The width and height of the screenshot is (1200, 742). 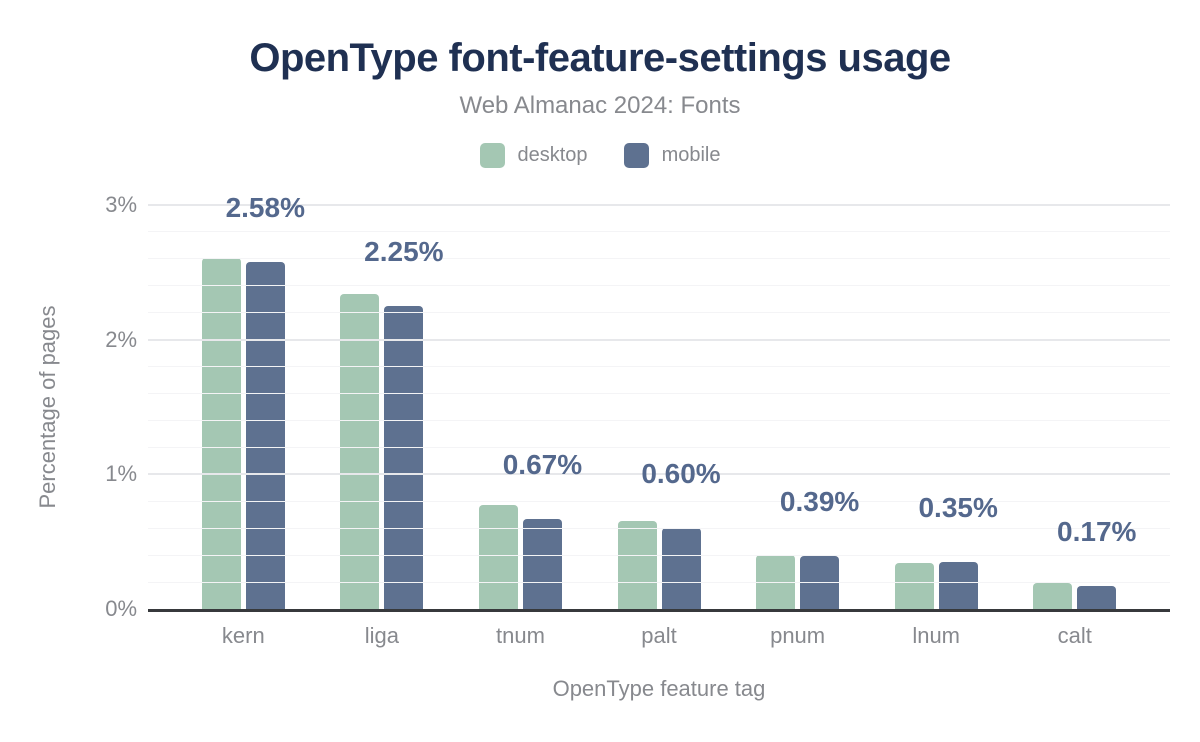 What do you see at coordinates (381, 635) in the screenshot?
I see `category-label-liga: liga` at bounding box center [381, 635].